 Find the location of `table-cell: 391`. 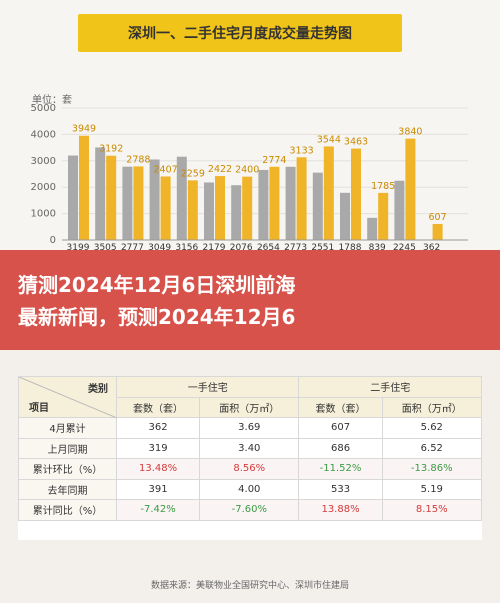

table-cell: 391 is located at coordinates (158, 489).